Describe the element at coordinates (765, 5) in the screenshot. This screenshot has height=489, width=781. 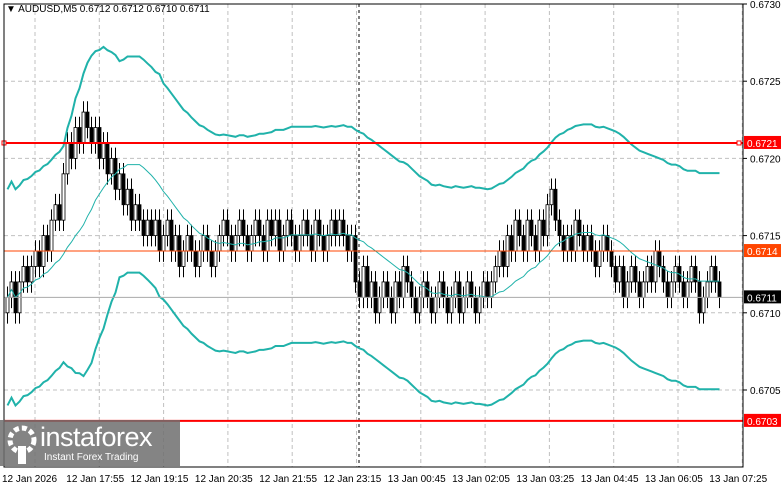
I see `y-tick-label: 0.6730` at that location.